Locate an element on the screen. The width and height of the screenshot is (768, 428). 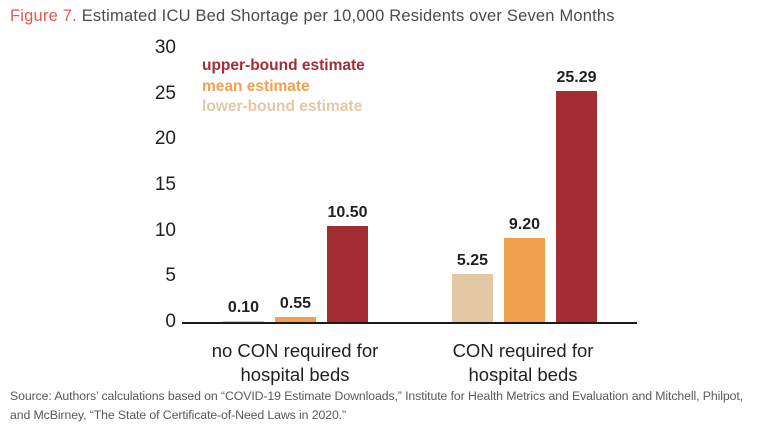
legend-item-upper-bound: upper-bound estimate is located at coordinates (283, 65).